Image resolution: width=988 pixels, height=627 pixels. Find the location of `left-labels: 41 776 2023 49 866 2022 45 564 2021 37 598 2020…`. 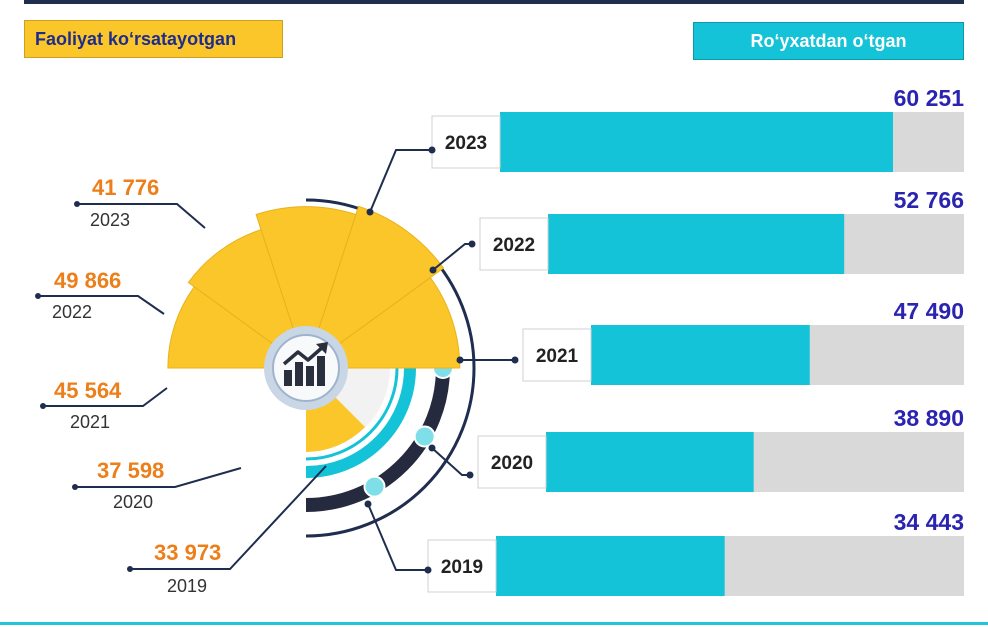

left-labels: 41 776 2023 49 866 2022 45 564 2021 37 598 2020… is located at coordinates (136, 385).